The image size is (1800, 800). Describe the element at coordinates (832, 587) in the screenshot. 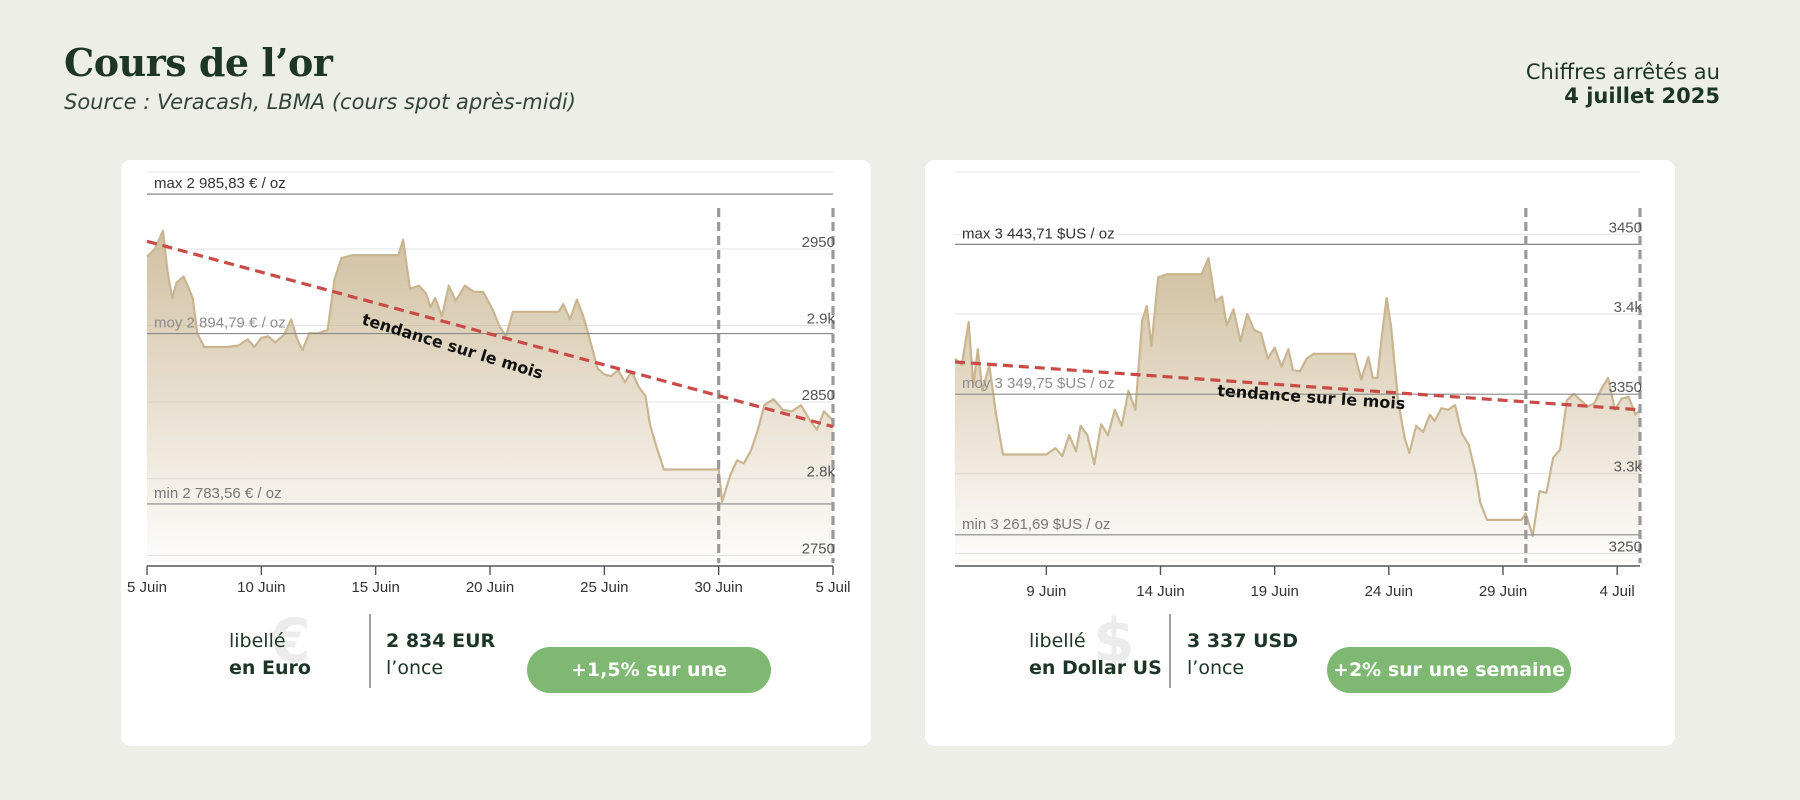

I see `euro-x-tick-label: 5 Juil` at that location.